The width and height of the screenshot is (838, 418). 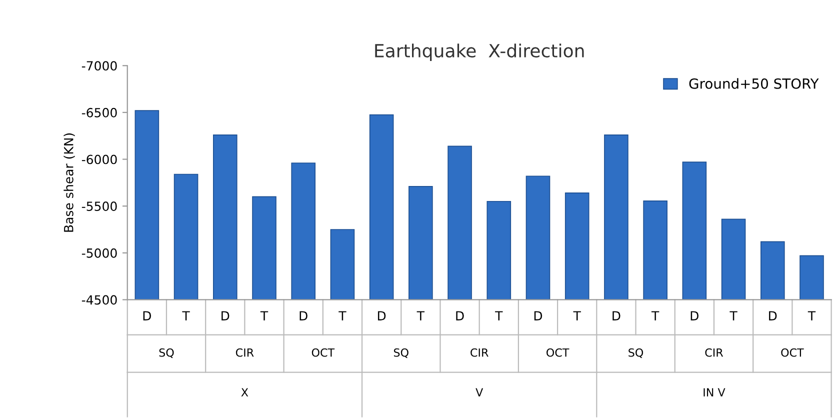 I want to click on y-tick-label: -7000, so click(x=99, y=66).